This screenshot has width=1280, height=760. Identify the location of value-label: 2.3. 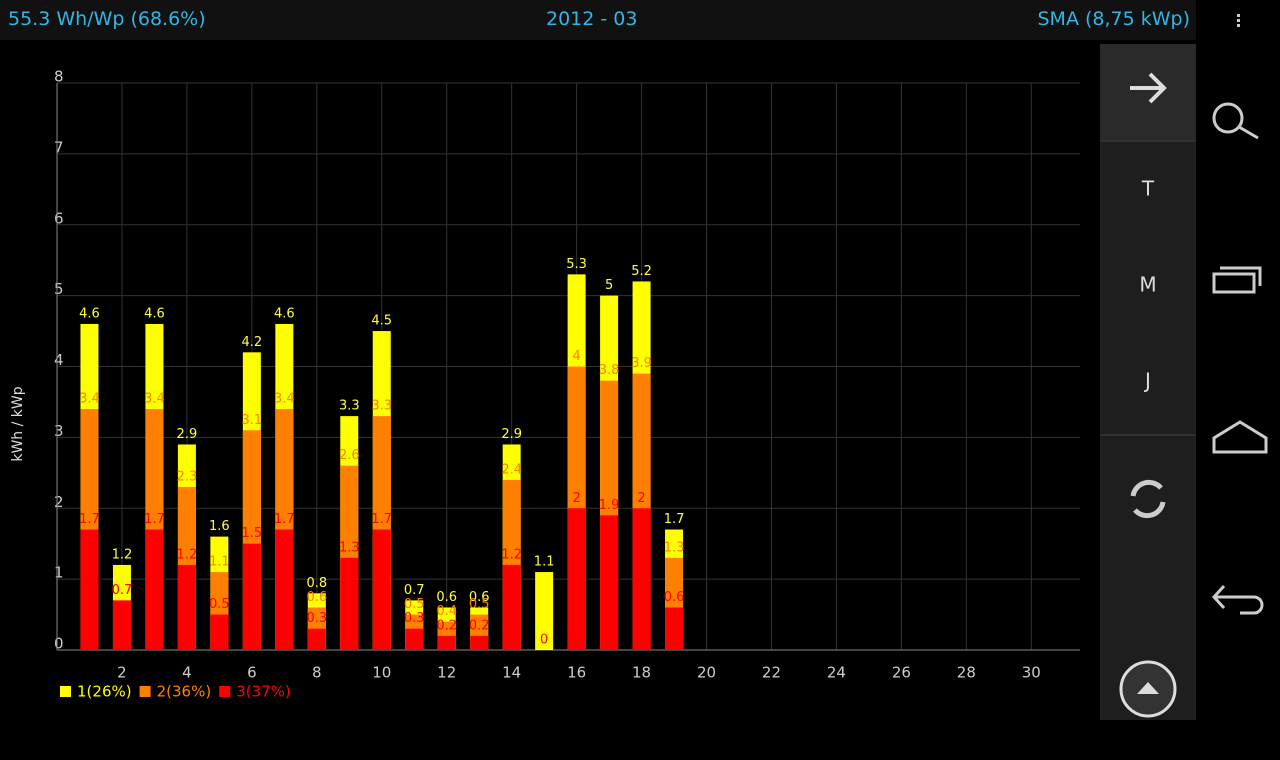
(187, 476).